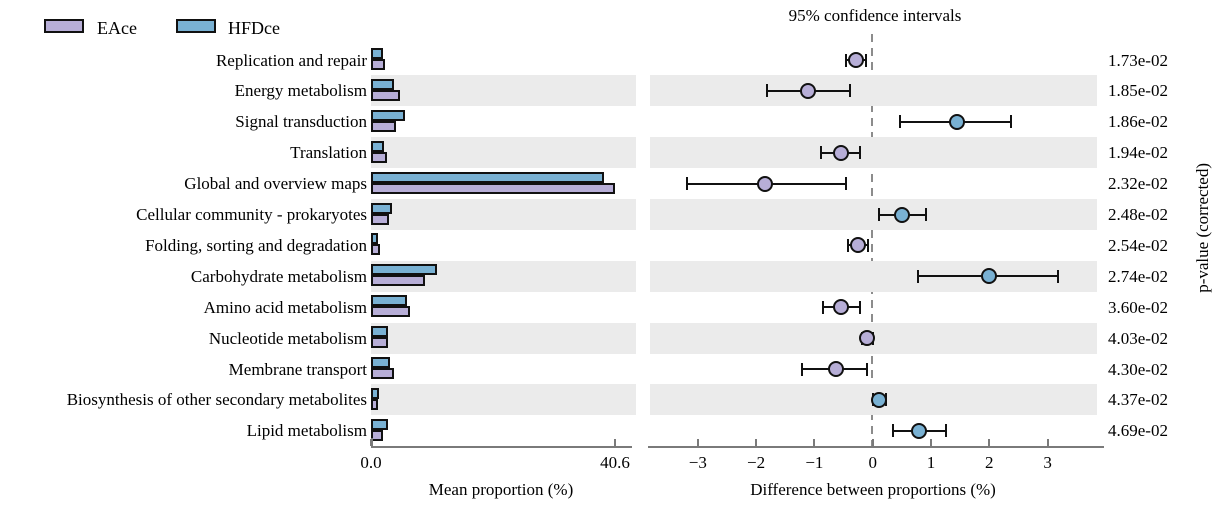  What do you see at coordinates (1138, 91) in the screenshot?
I see `p-value: 1.85e-02` at bounding box center [1138, 91].